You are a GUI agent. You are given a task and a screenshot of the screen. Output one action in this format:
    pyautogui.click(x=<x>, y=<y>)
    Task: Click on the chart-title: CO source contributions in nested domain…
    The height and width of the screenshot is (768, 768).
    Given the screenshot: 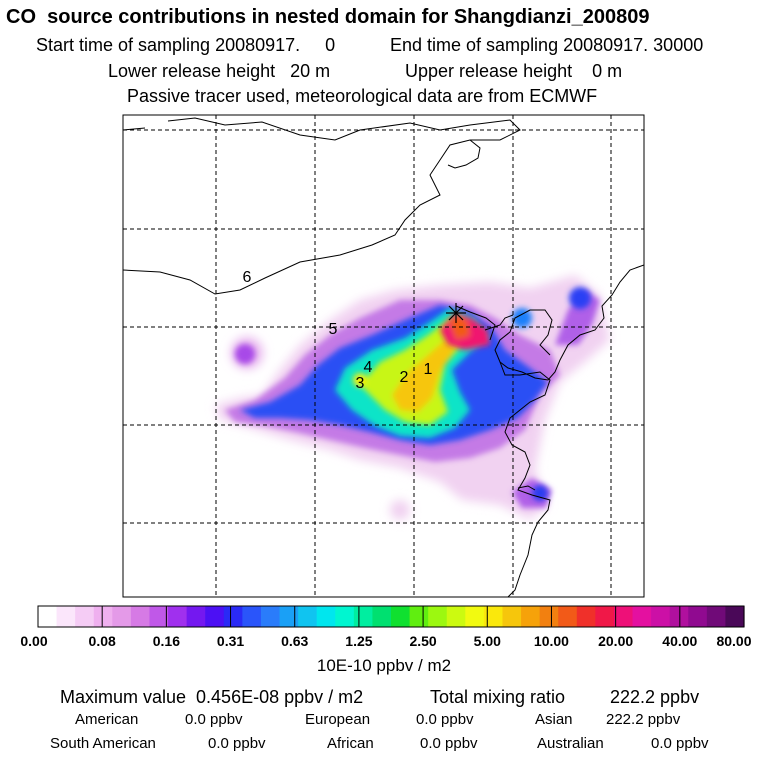 What is the action you would take?
    pyautogui.click(x=328, y=17)
    